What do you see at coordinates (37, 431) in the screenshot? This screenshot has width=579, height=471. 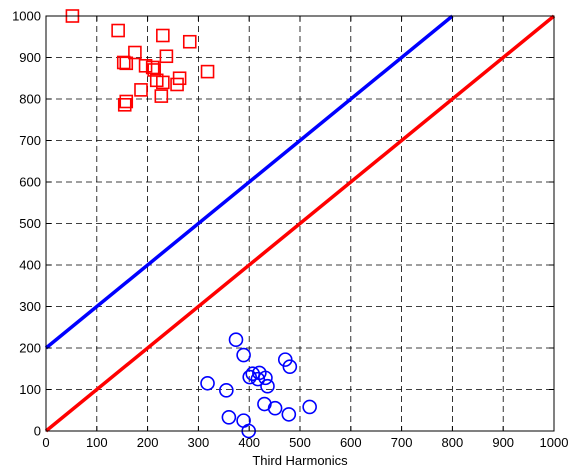 I see `y-tick-label: 0` at bounding box center [37, 431].